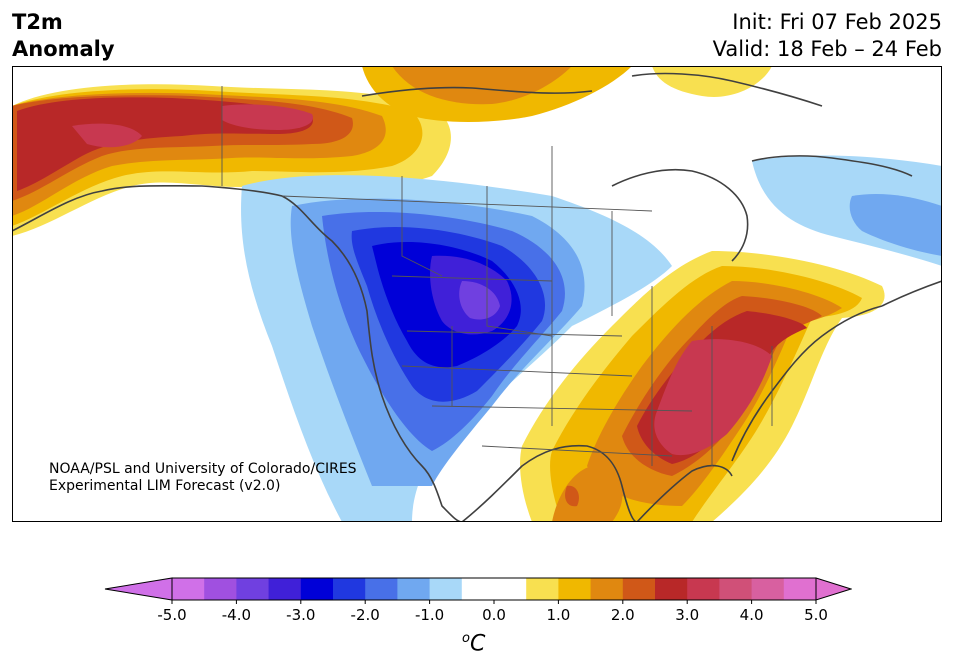  Describe the element at coordinates (494, 615) in the screenshot. I see `colorbar-tick-label: 0.0` at that location.